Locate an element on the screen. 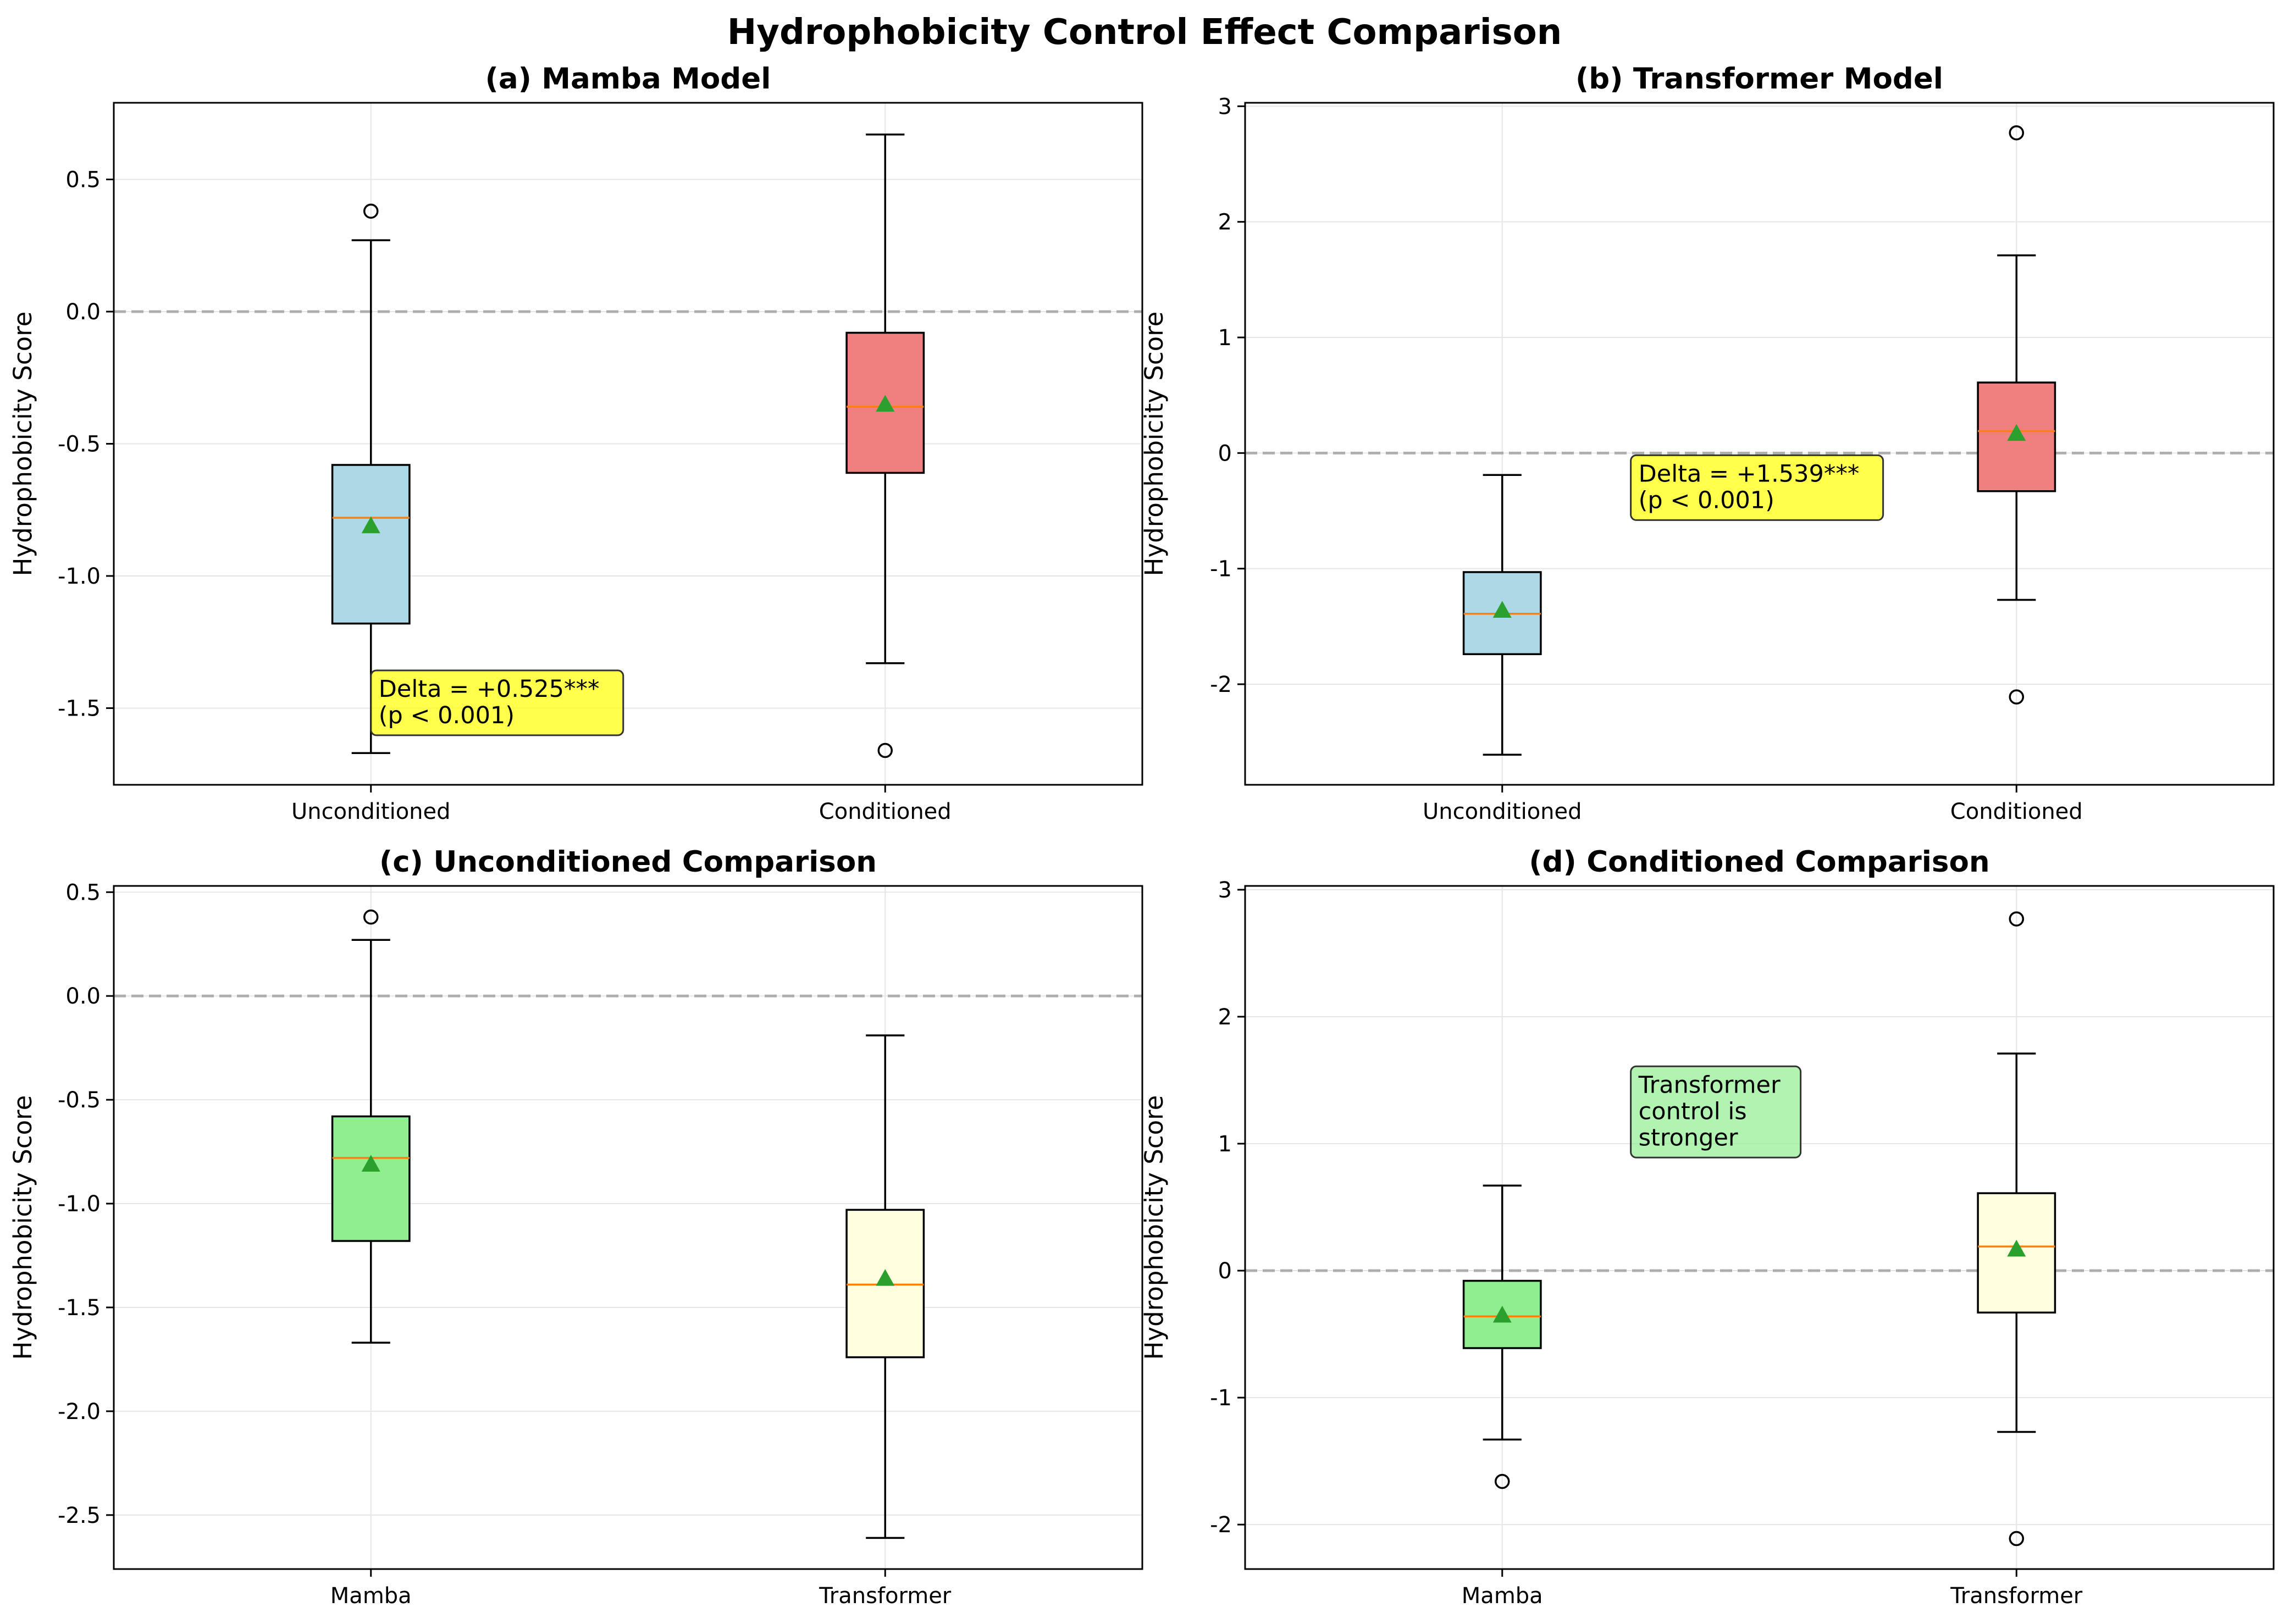 This screenshot has height=1624, width=2289. annotation-text: control is is located at coordinates (1693, 1111).